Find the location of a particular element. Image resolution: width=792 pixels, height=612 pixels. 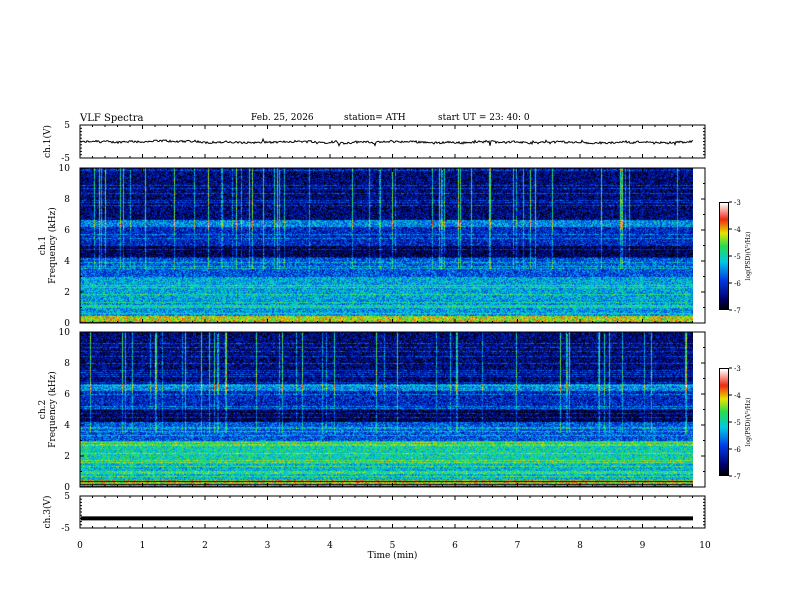

ch2-colorbar-tick-label: -4 is located at coordinates (737, 396).